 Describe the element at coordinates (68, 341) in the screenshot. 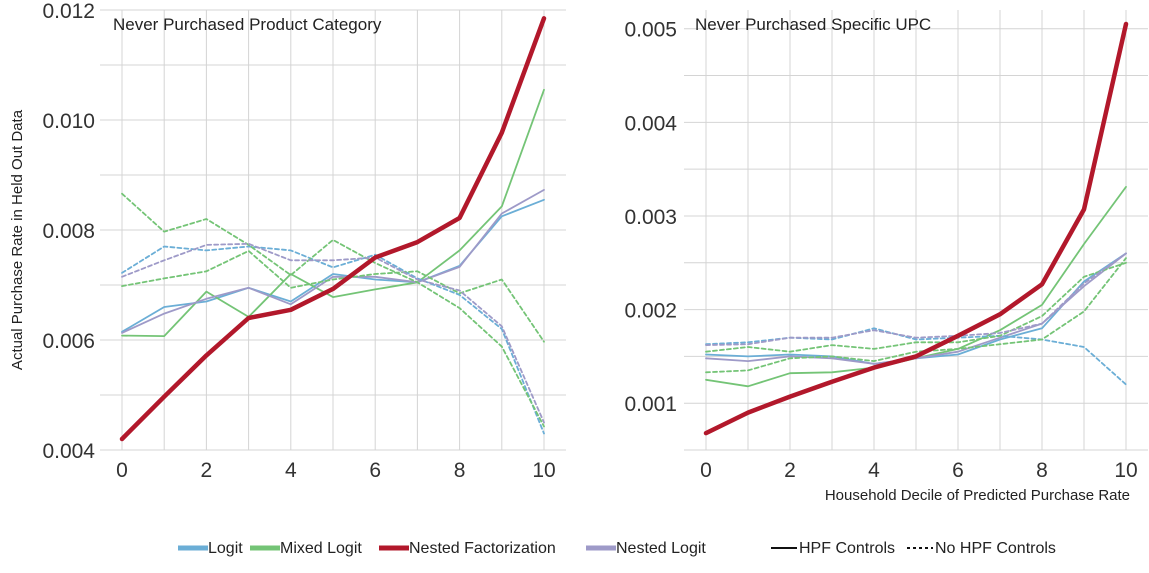

I see `y-tick-label: 0.006` at that location.